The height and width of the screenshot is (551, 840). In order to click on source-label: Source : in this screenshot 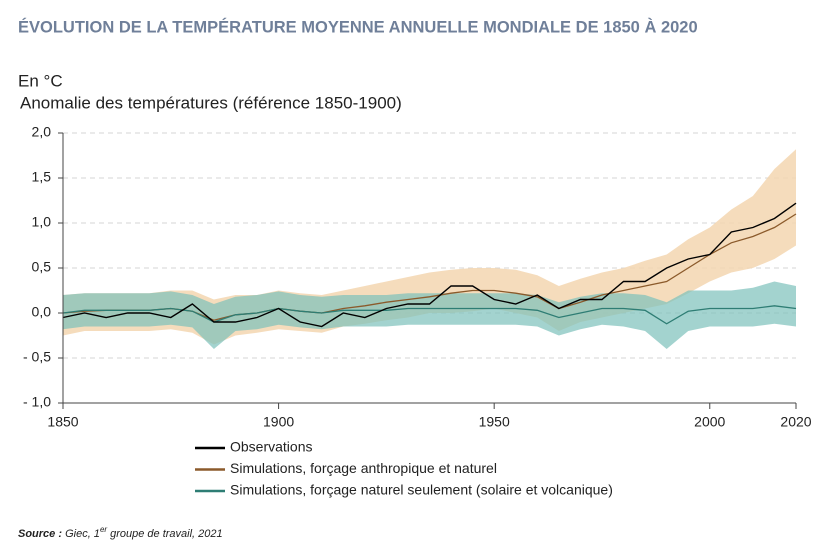, I will do `click(40, 534)`.